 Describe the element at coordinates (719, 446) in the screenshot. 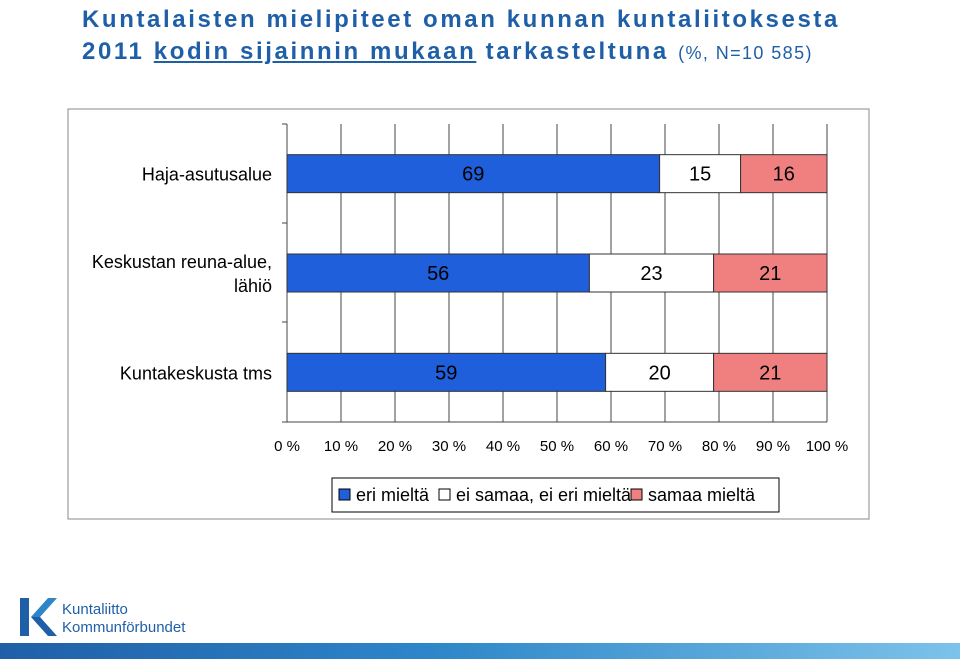

I see `x-tick-label: 80 %` at that location.